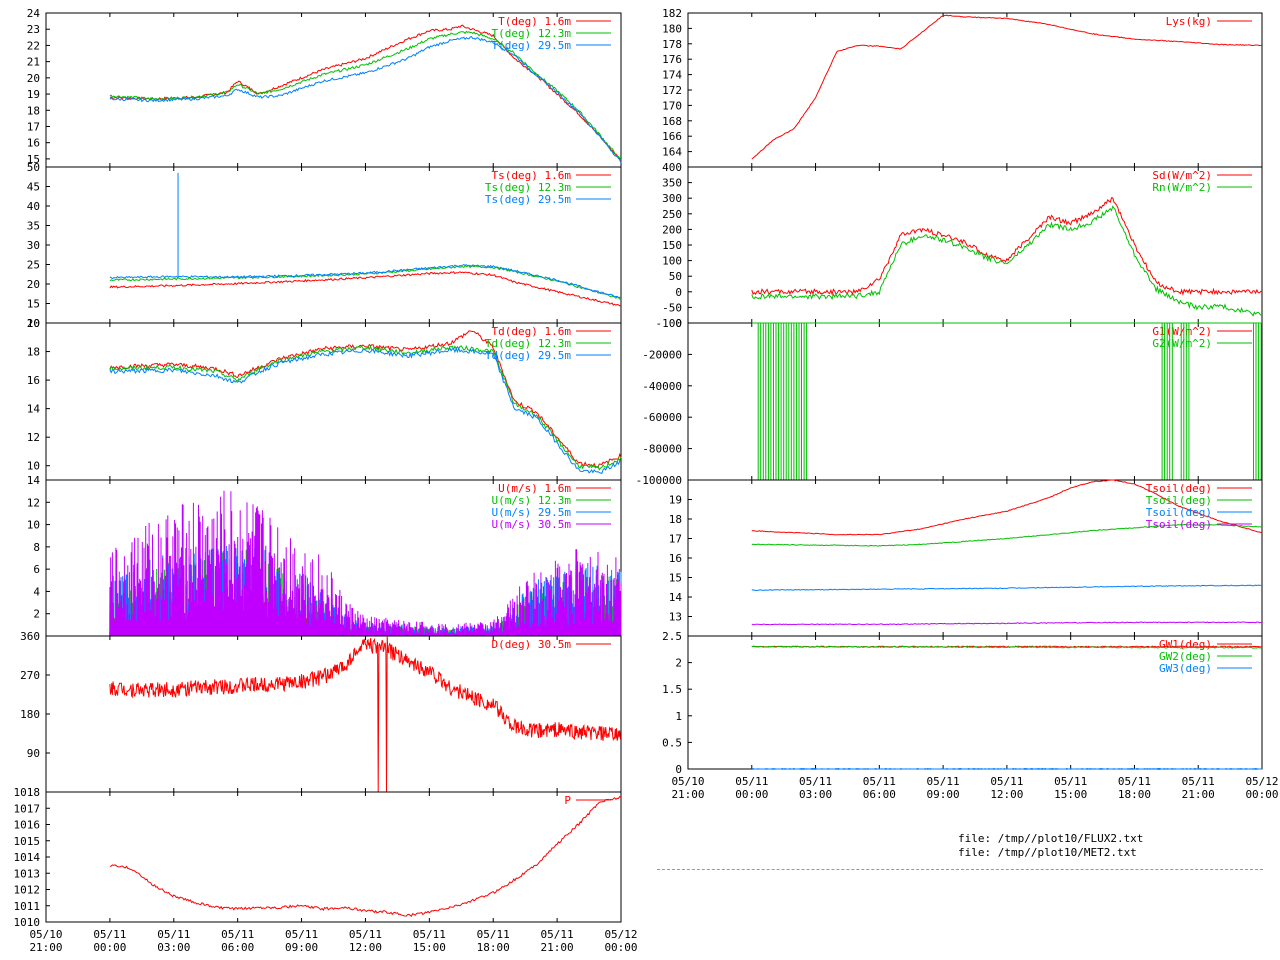  What do you see at coordinates (815, 794) in the screenshot?
I see `x-tick-time: 03:00` at bounding box center [815, 794].